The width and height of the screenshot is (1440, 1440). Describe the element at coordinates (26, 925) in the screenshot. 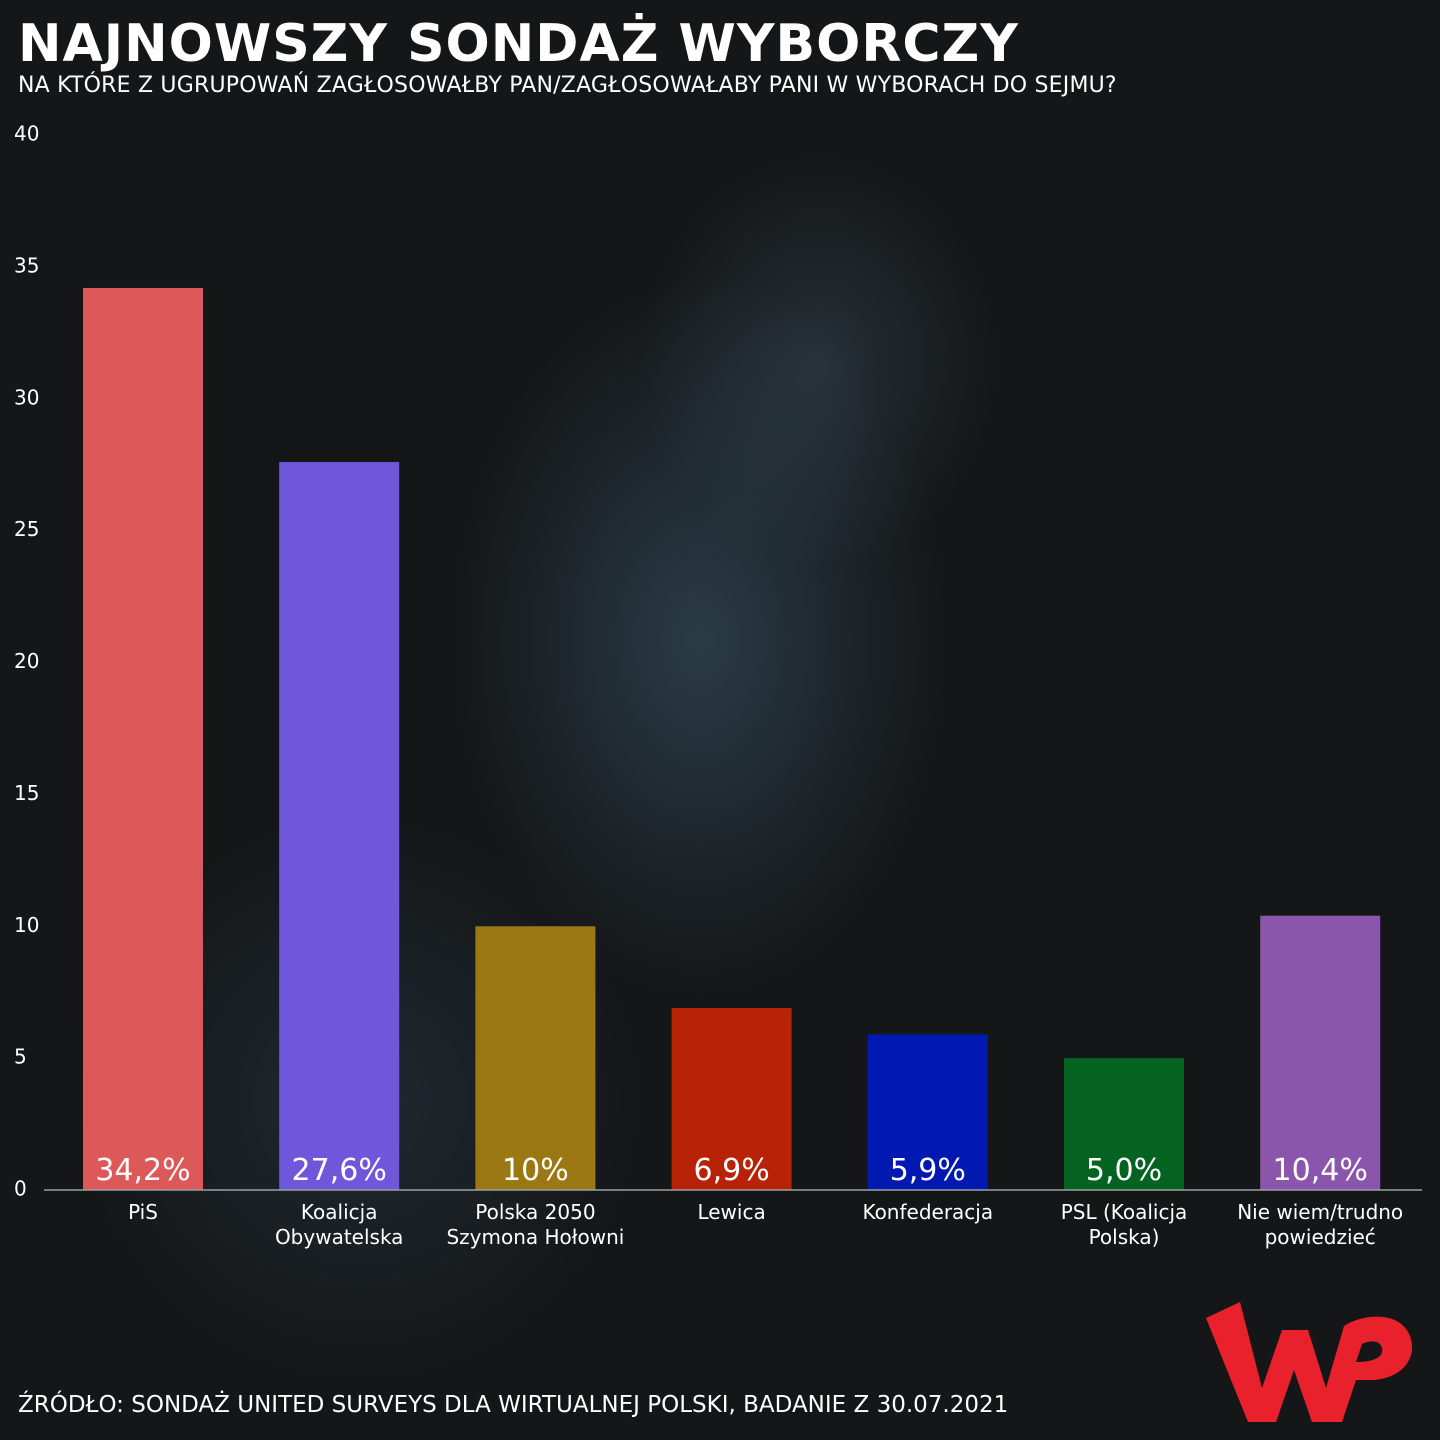

I see `y-tick-label: 10` at that location.